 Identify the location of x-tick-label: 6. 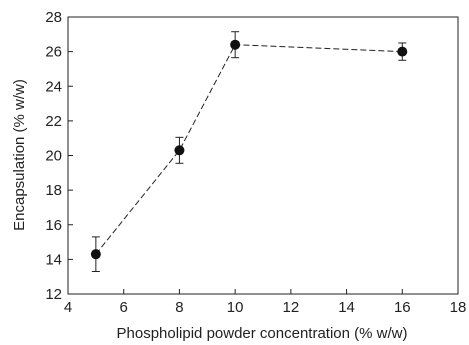
(124, 307).